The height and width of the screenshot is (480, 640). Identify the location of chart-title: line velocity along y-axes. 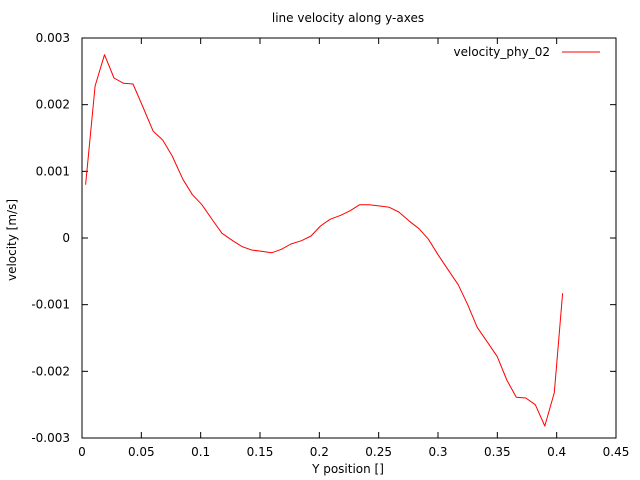
(348, 18).